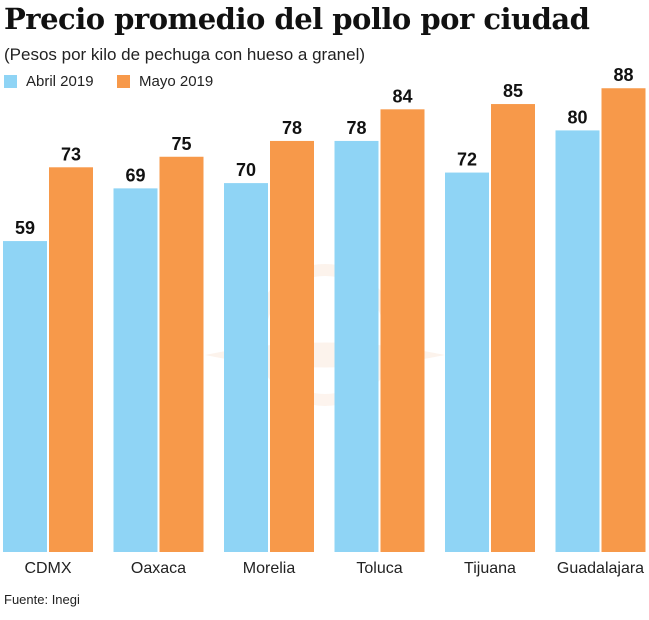 The height and width of the screenshot is (620, 649). What do you see at coordinates (600, 568) in the screenshot?
I see `category-label: Guadalajara` at bounding box center [600, 568].